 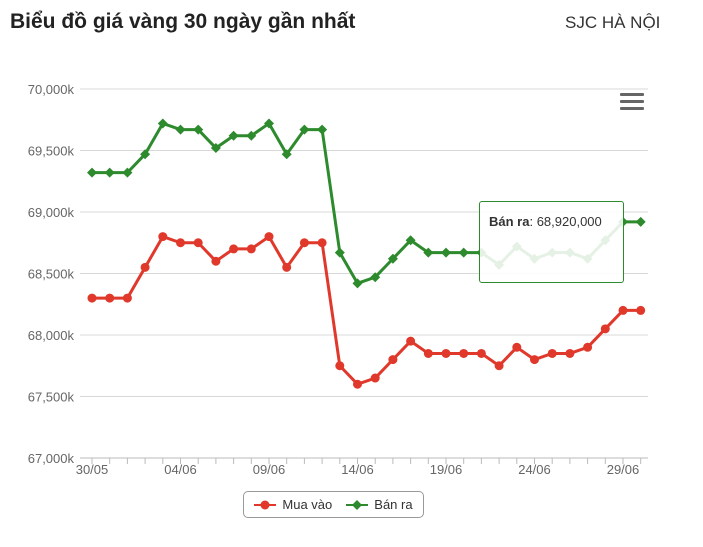 I want to click on x-tick-label: 14/06, so click(x=357, y=469).